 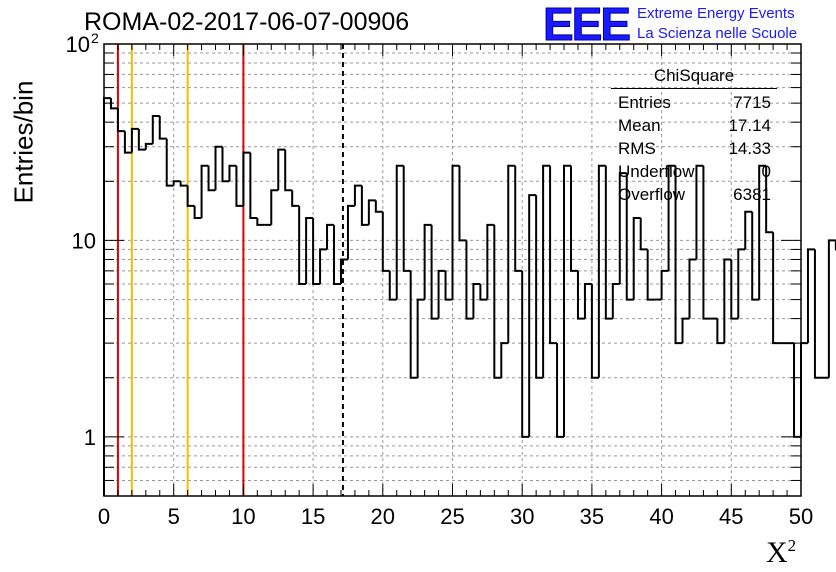 What do you see at coordinates (661, 516) in the screenshot?
I see `x-tick-label: 40` at bounding box center [661, 516].